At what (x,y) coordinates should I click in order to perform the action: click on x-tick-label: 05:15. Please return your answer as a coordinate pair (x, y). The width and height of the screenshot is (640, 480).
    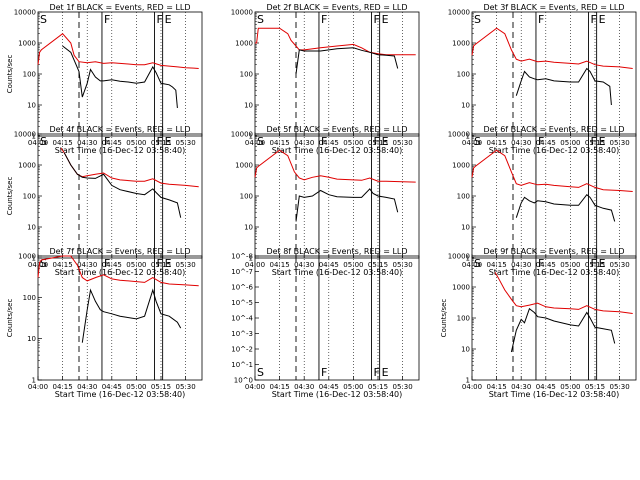
    Looking at the image, I should click on (378, 387).